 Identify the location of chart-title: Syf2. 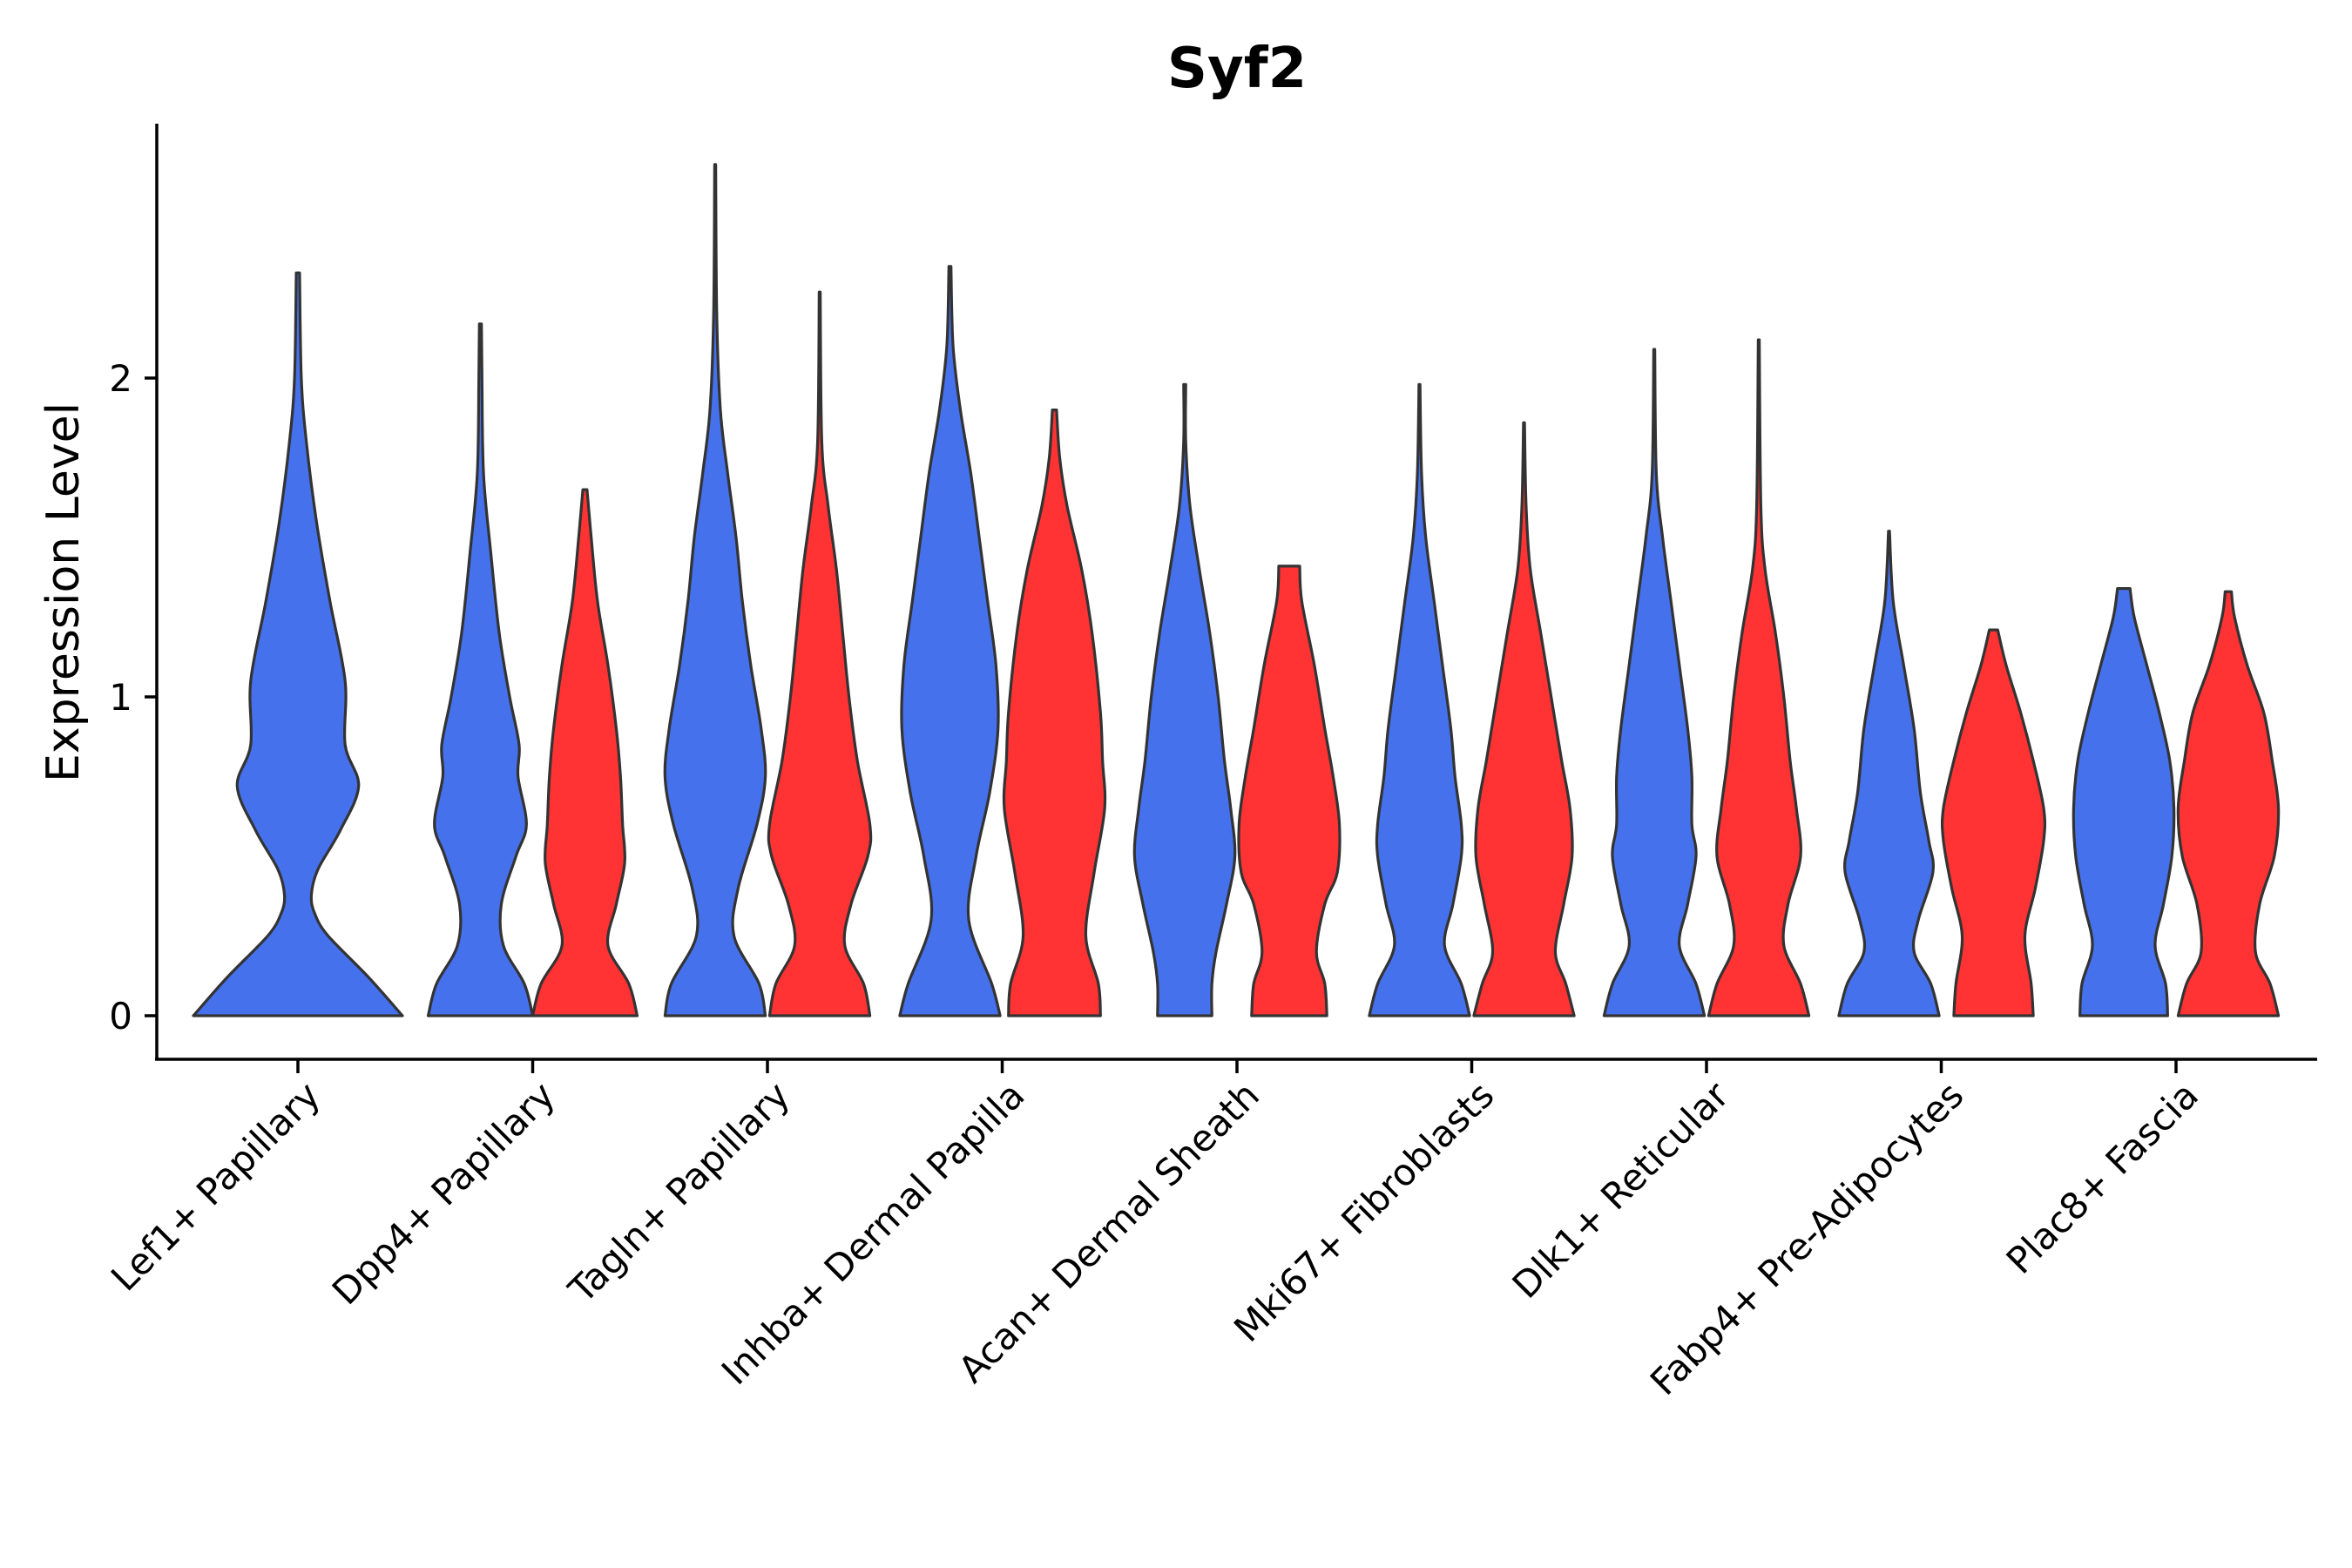
(1237, 69).